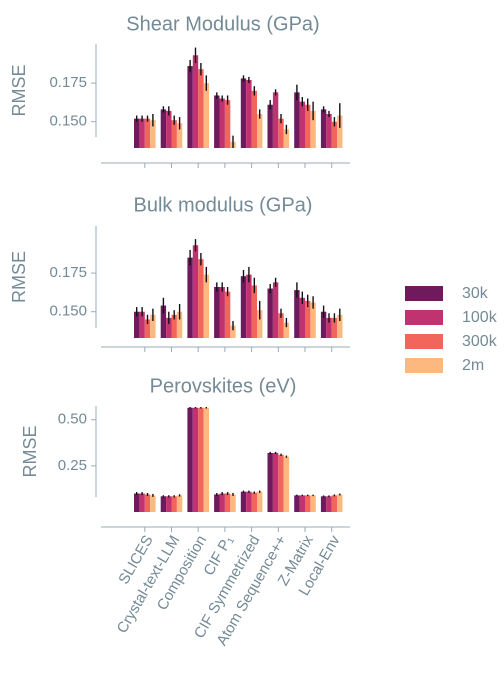 The height and width of the screenshot is (681, 504). I want to click on legend-label: 300k, so click(480, 341).